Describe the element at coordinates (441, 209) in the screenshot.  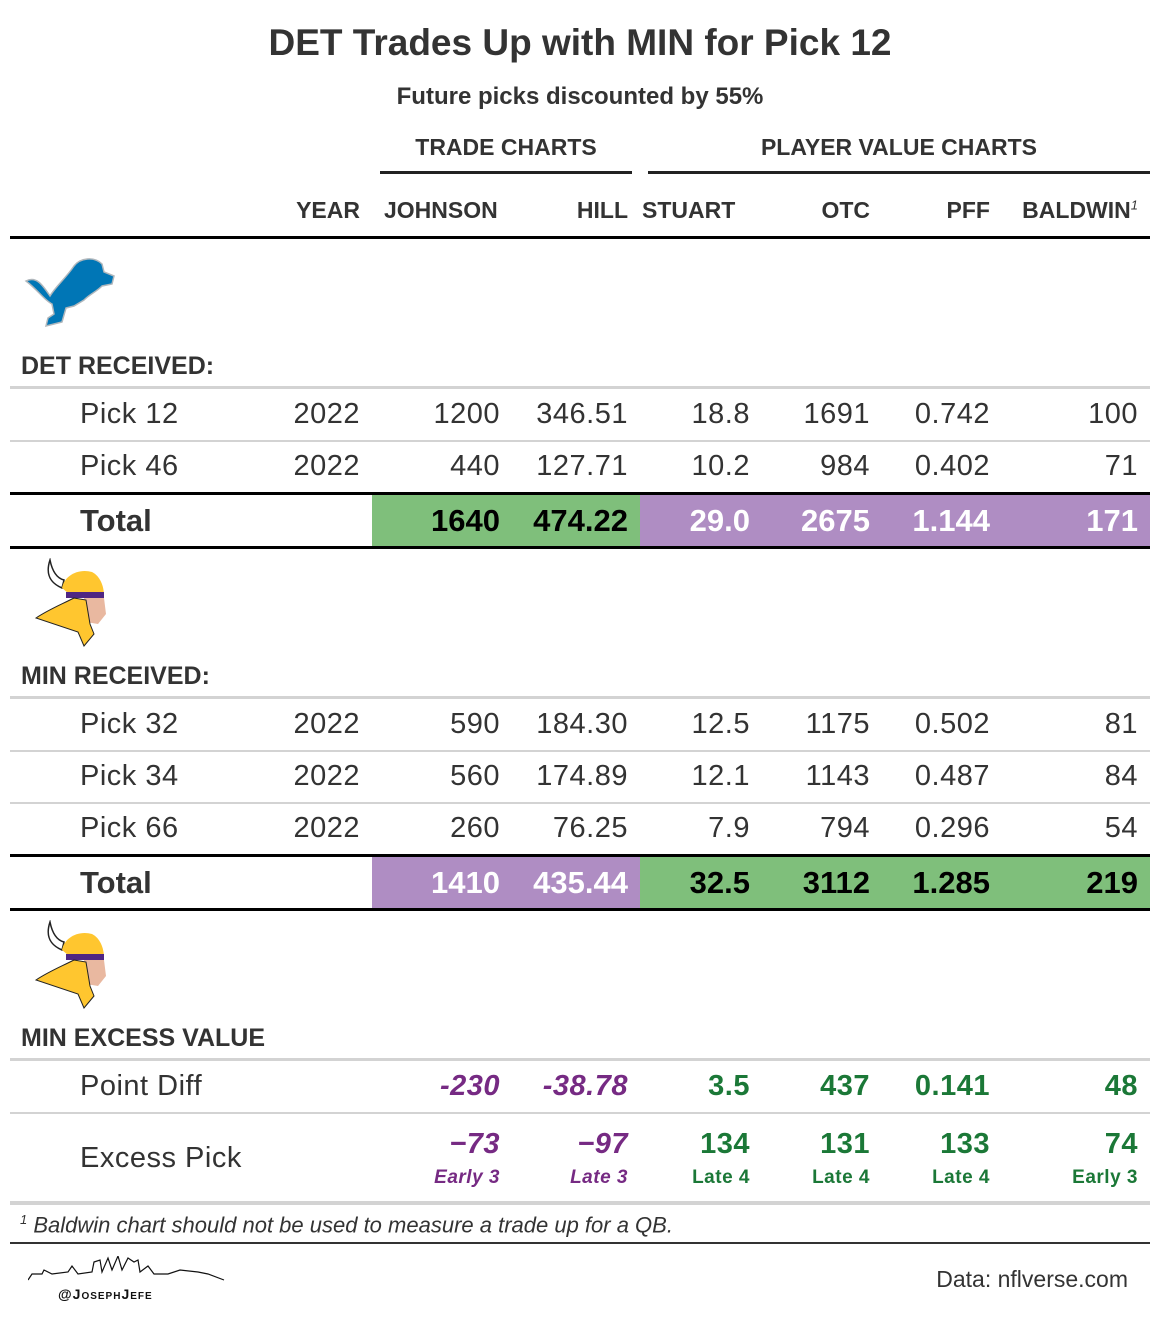
I see `column-header-johnson: JOHNSON` at that location.